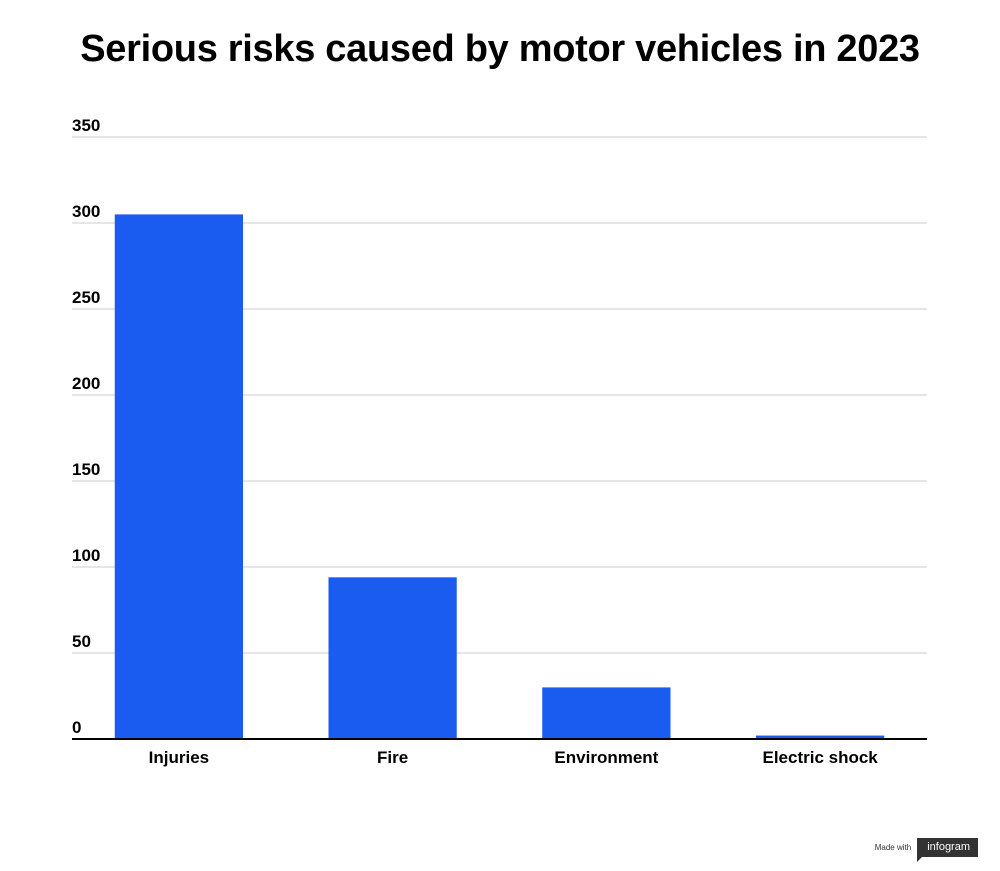  What do you see at coordinates (76, 727) in the screenshot?
I see `y-tick-label: 0` at bounding box center [76, 727].